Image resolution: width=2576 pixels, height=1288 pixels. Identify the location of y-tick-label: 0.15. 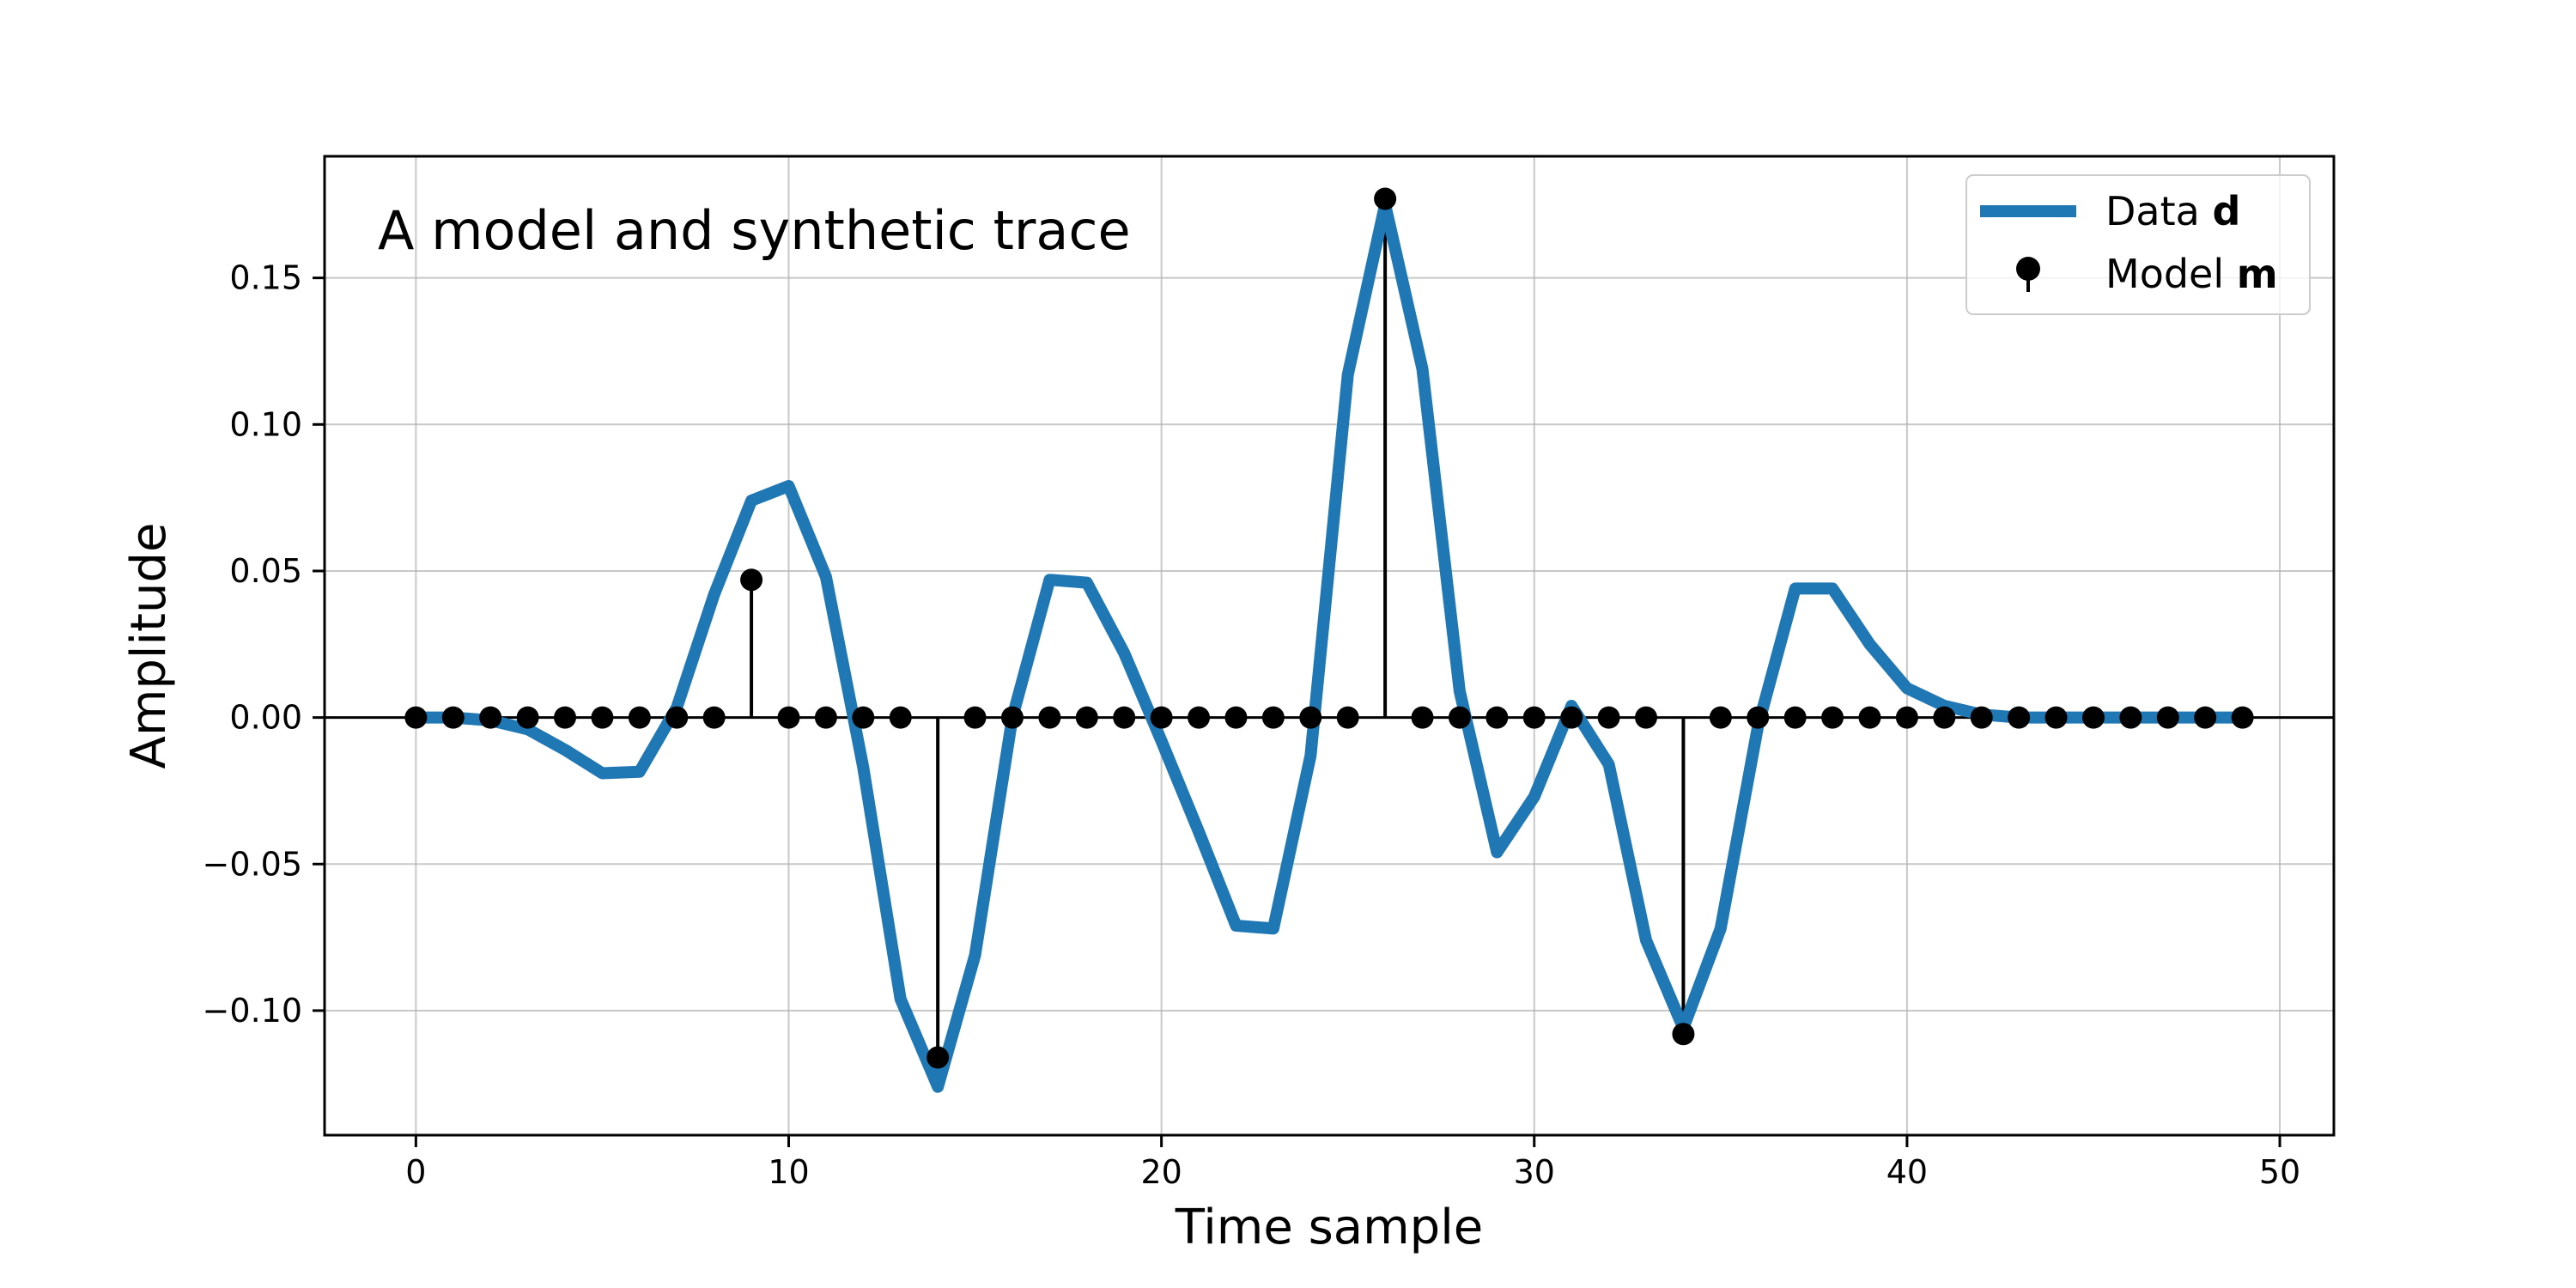
(265, 278).